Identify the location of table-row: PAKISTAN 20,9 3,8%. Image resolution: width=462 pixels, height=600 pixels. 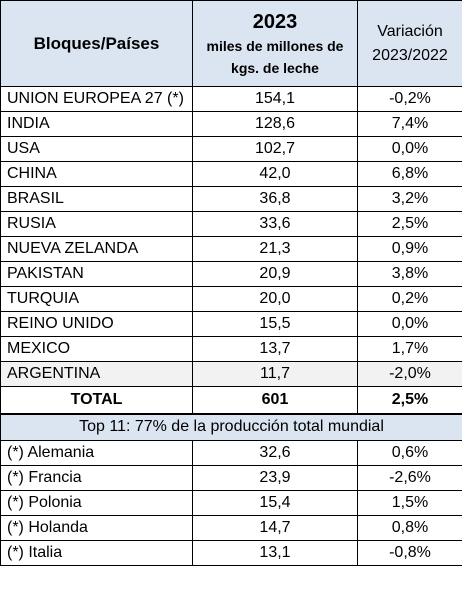
(231, 274).